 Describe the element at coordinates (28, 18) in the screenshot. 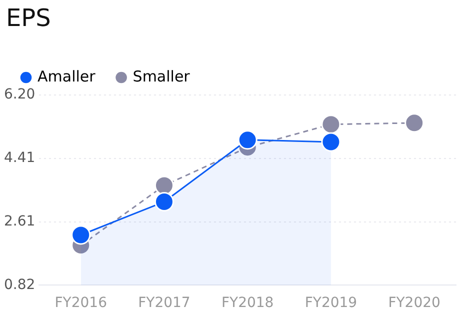

I see `chart-title: EPS` at that location.